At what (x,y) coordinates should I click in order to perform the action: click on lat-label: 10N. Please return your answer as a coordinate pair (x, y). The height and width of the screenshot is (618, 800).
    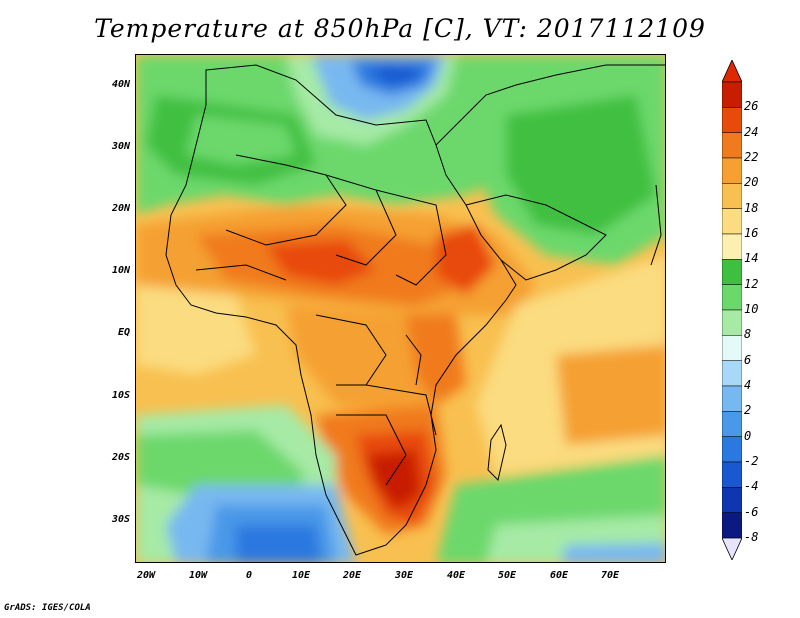
    Looking at the image, I should click on (120, 270).